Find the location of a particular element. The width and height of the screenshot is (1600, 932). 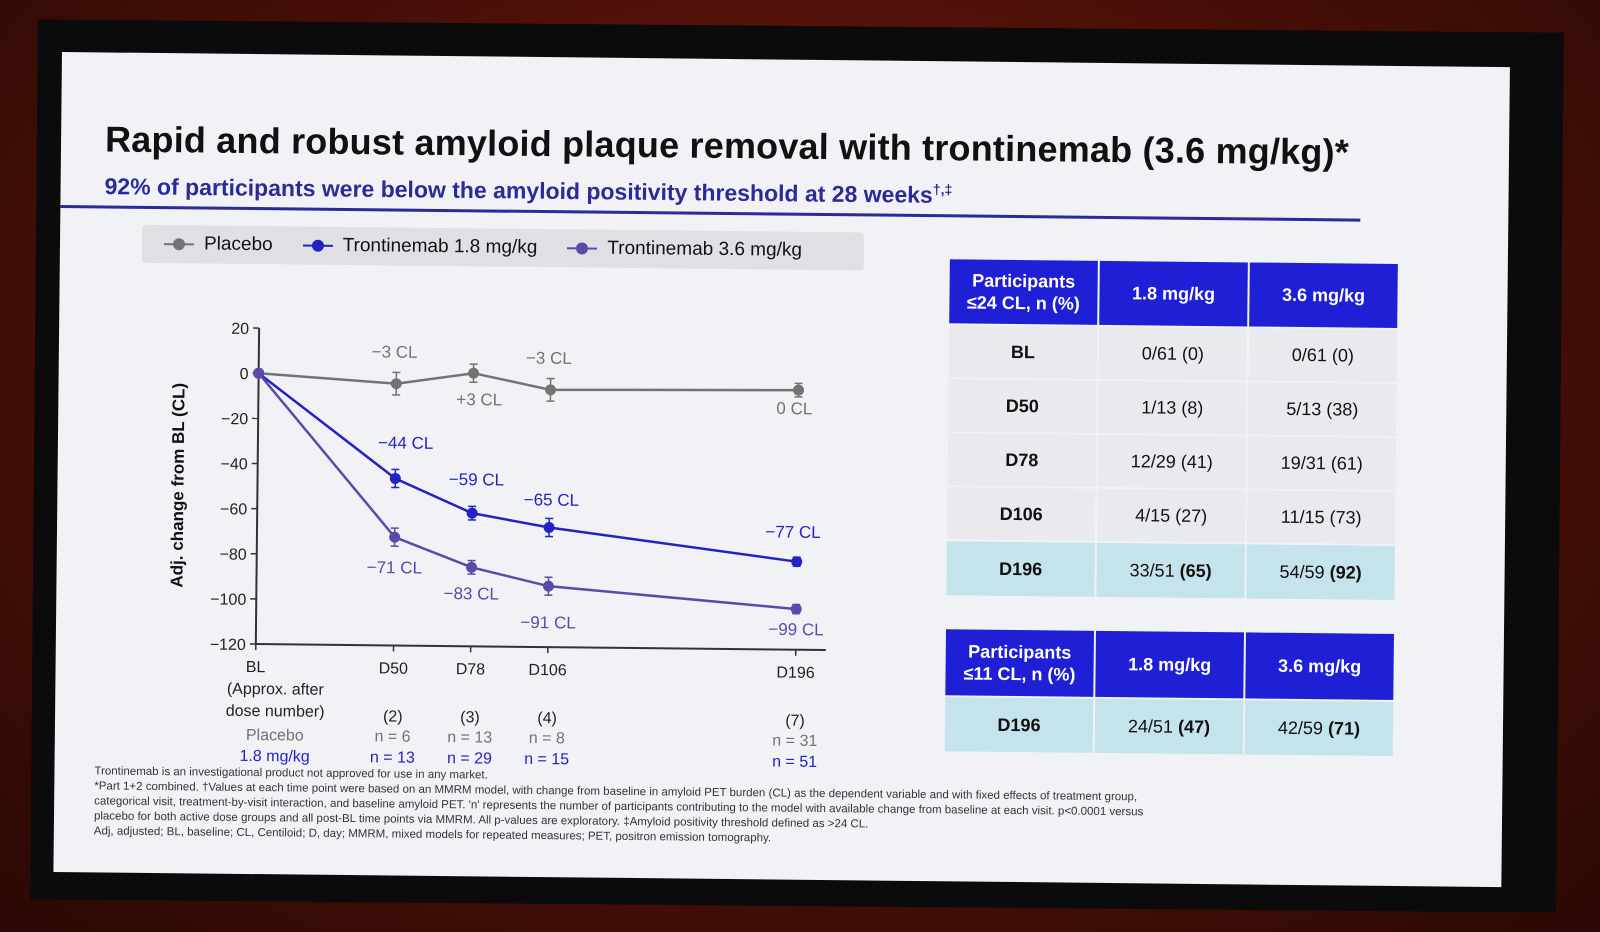

x-tick-label: D106 is located at coordinates (547, 670).